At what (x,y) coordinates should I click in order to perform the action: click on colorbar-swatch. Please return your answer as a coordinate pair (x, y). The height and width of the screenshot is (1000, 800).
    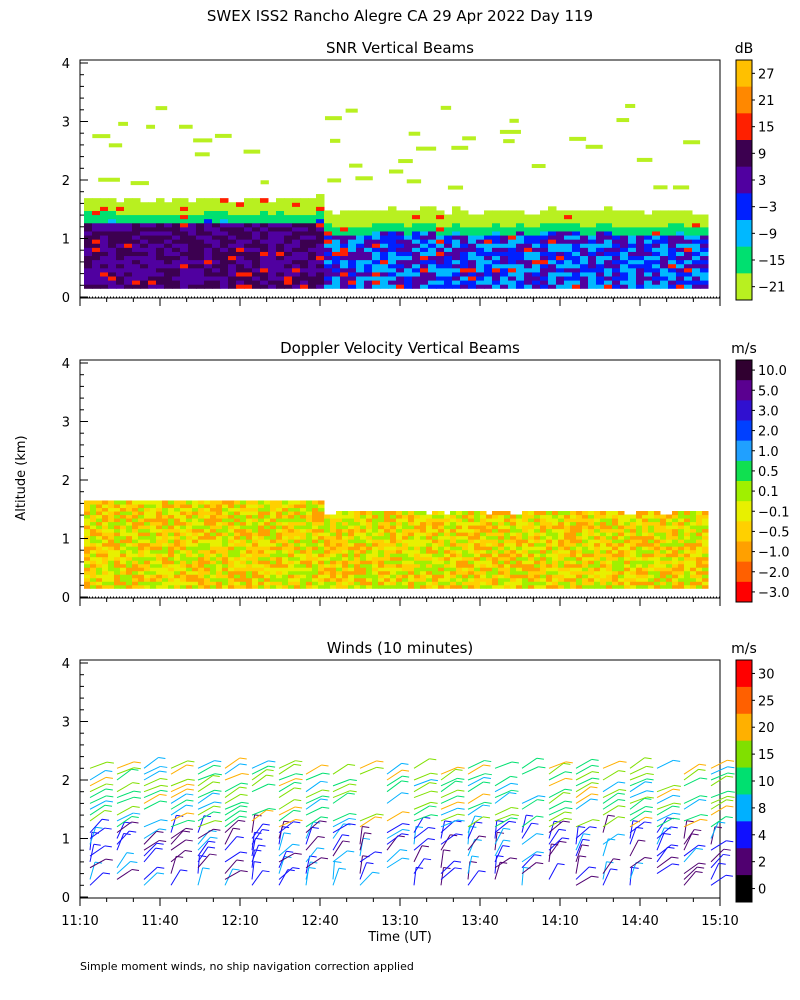
    Looking at the image, I should click on (744, 781).